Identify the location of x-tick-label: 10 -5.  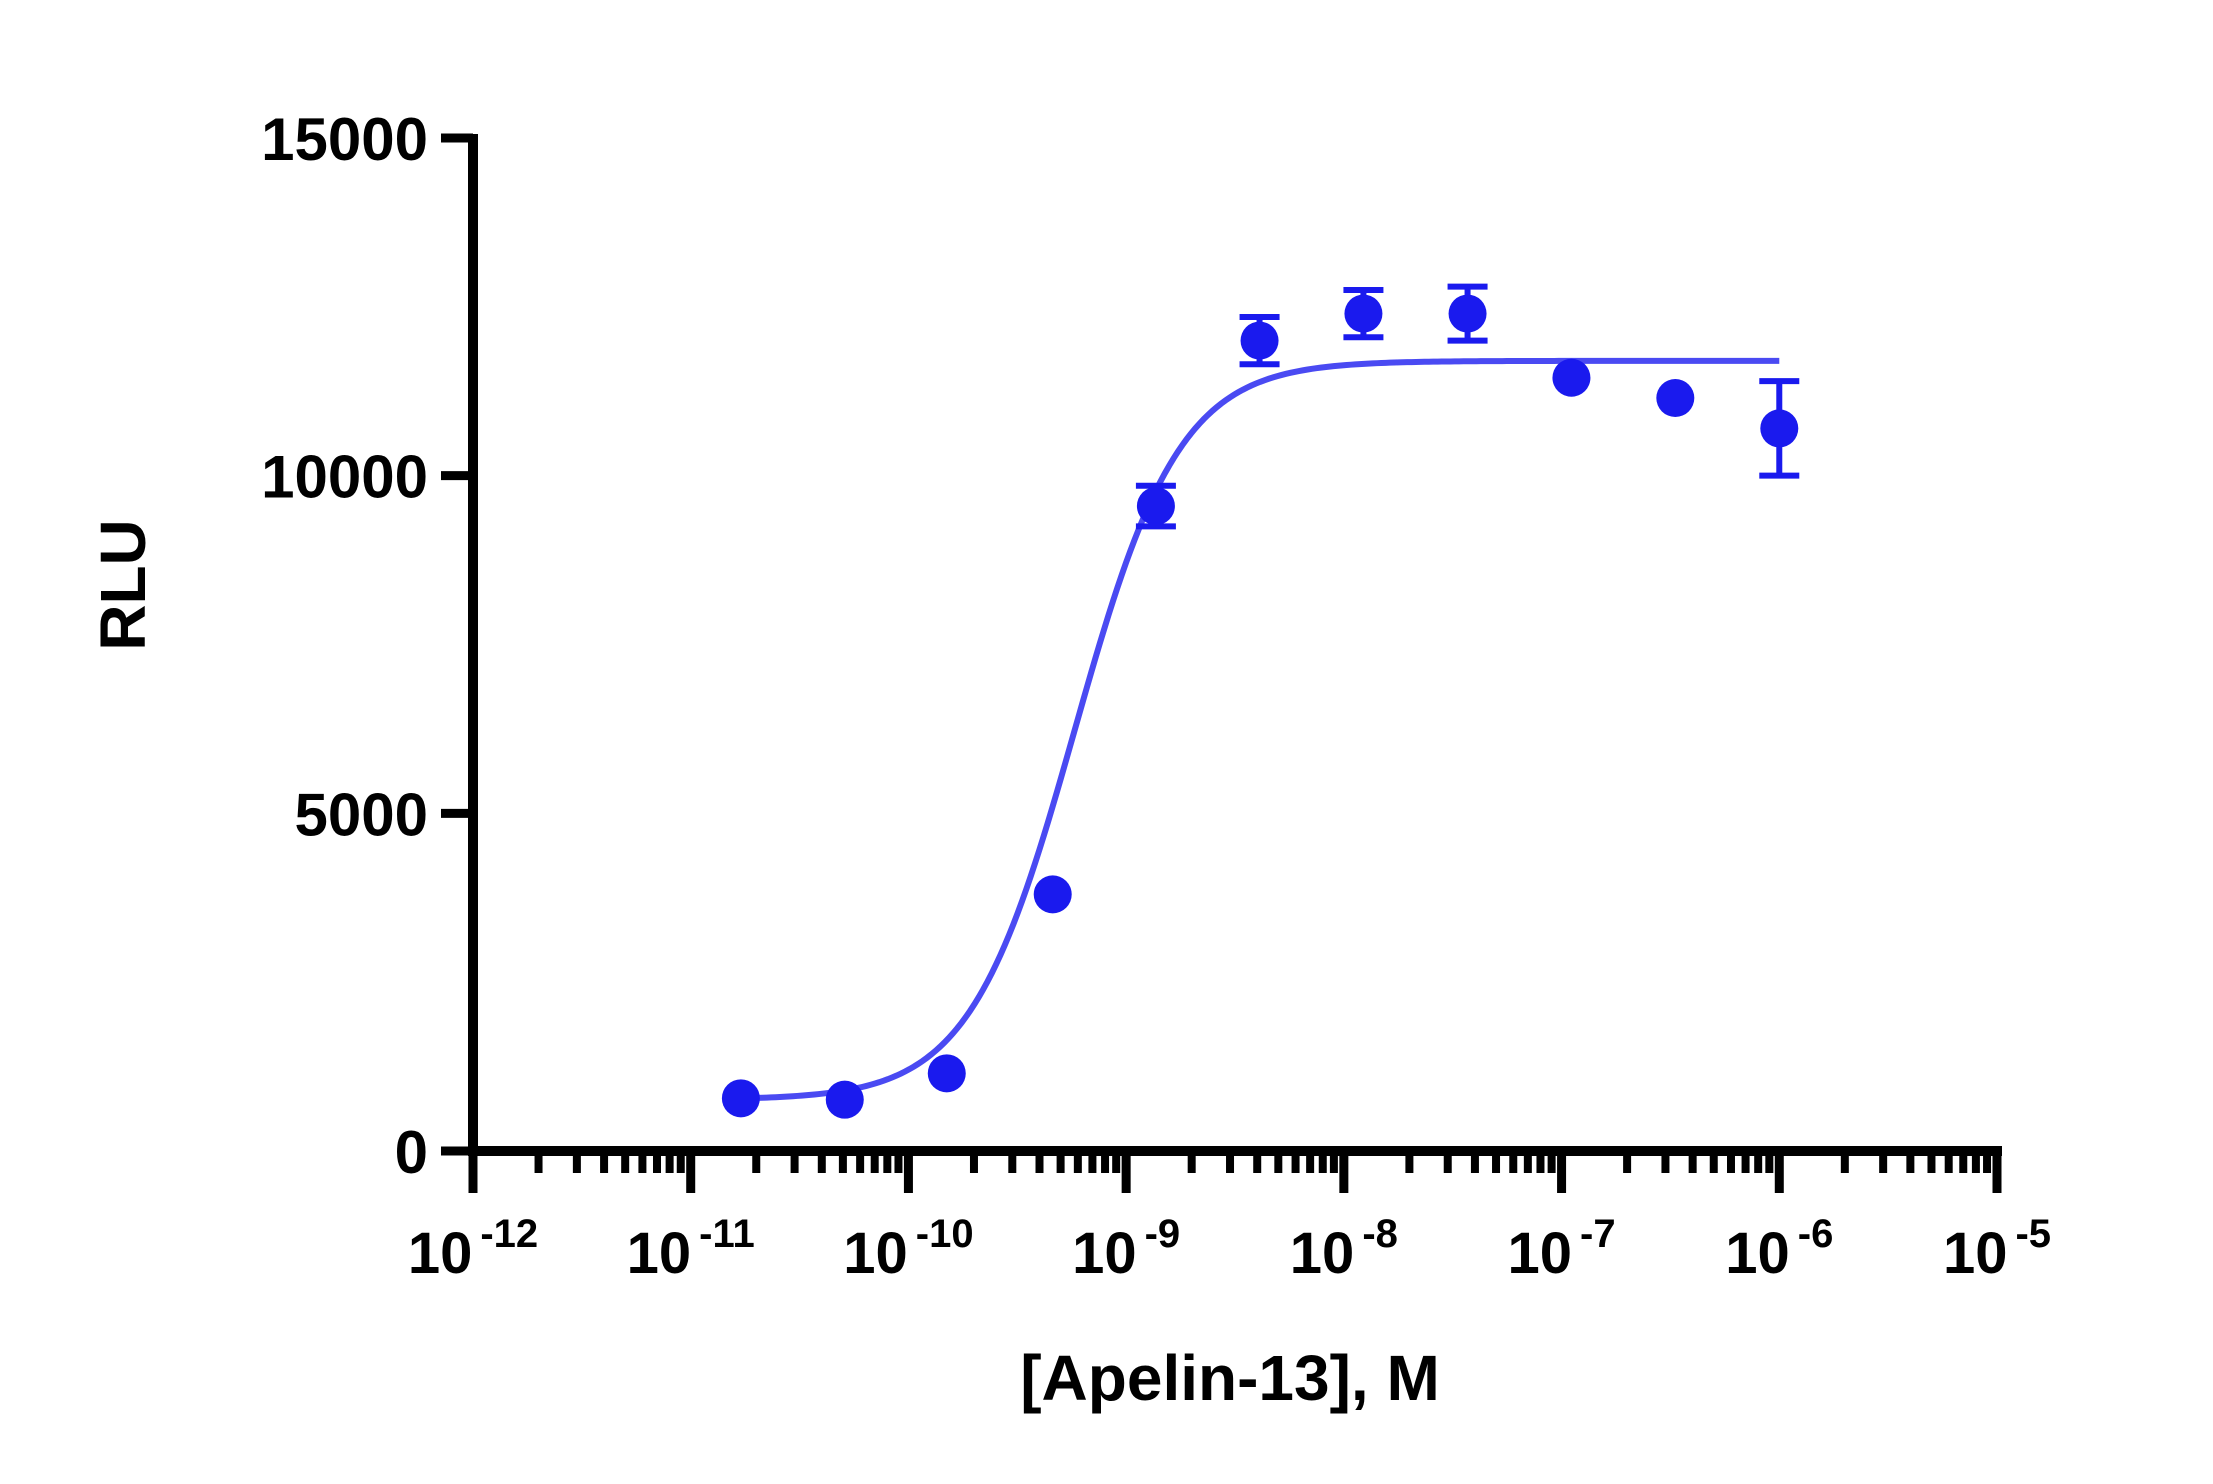
(1997, 1249).